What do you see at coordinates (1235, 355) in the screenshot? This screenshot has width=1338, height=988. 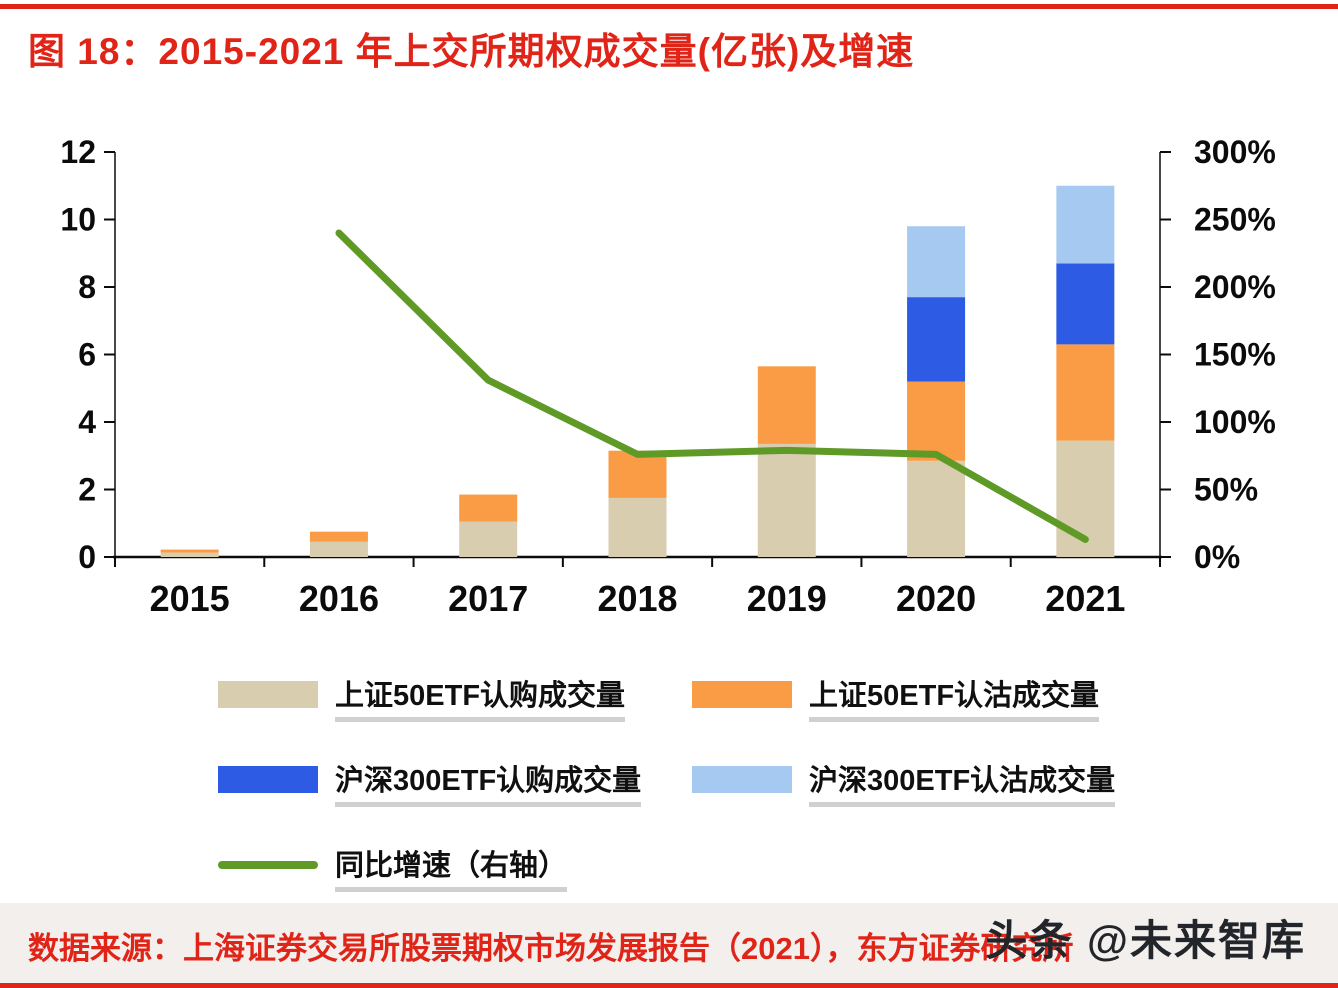 I see `svg-text: 150%` at bounding box center [1235, 355].